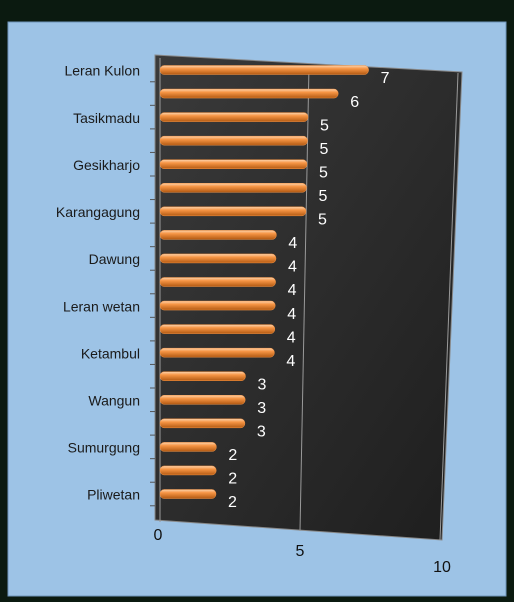 This screenshot has width=514, height=602. I want to click on x-tick-label: 10, so click(442, 567).